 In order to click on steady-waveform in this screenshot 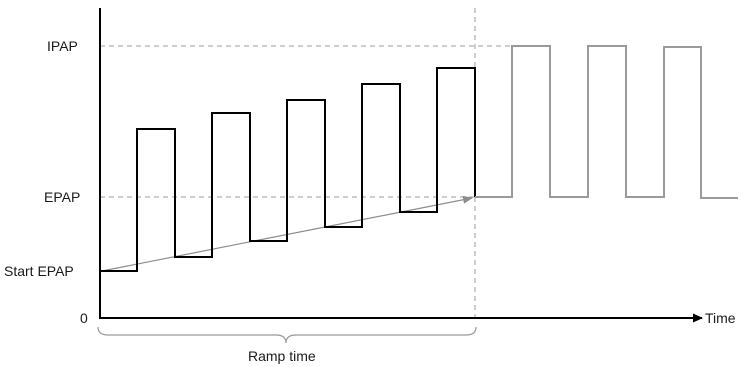, I will do `click(606, 122)`.